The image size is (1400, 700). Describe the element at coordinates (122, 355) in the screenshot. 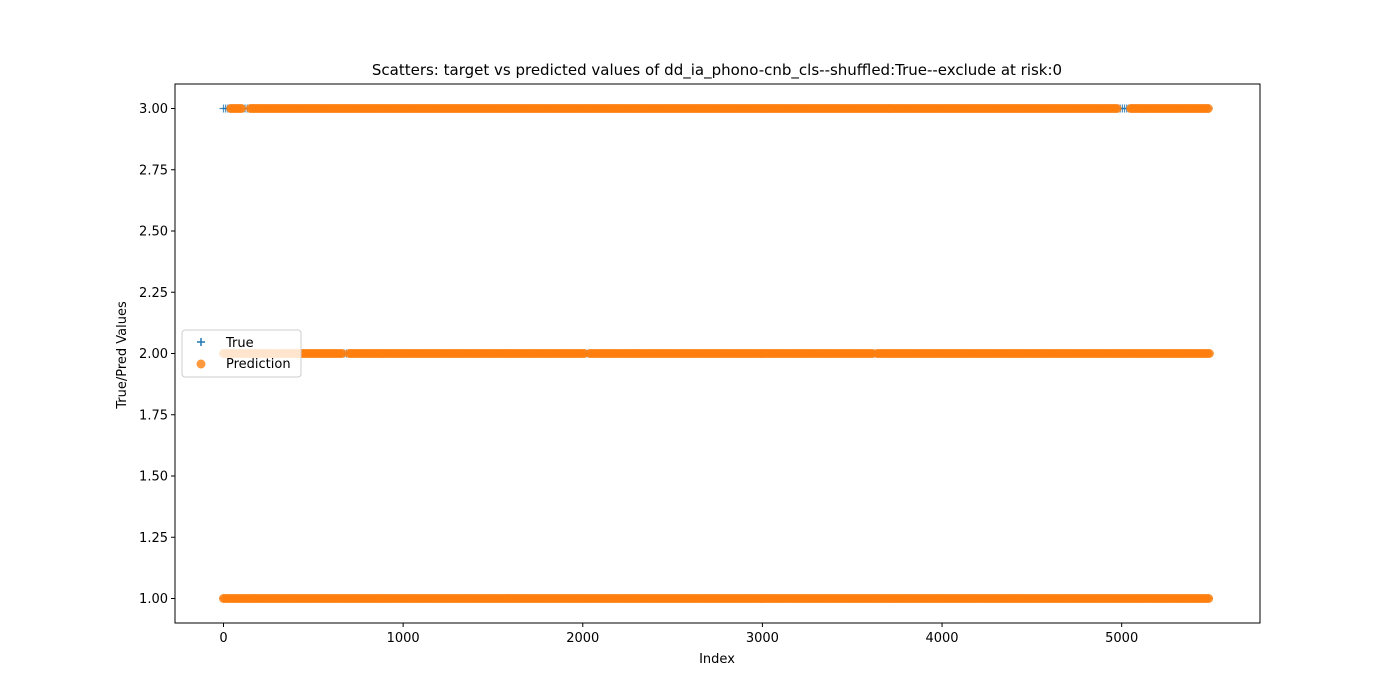

I see `y-axis-label: True/Pred Values` at that location.